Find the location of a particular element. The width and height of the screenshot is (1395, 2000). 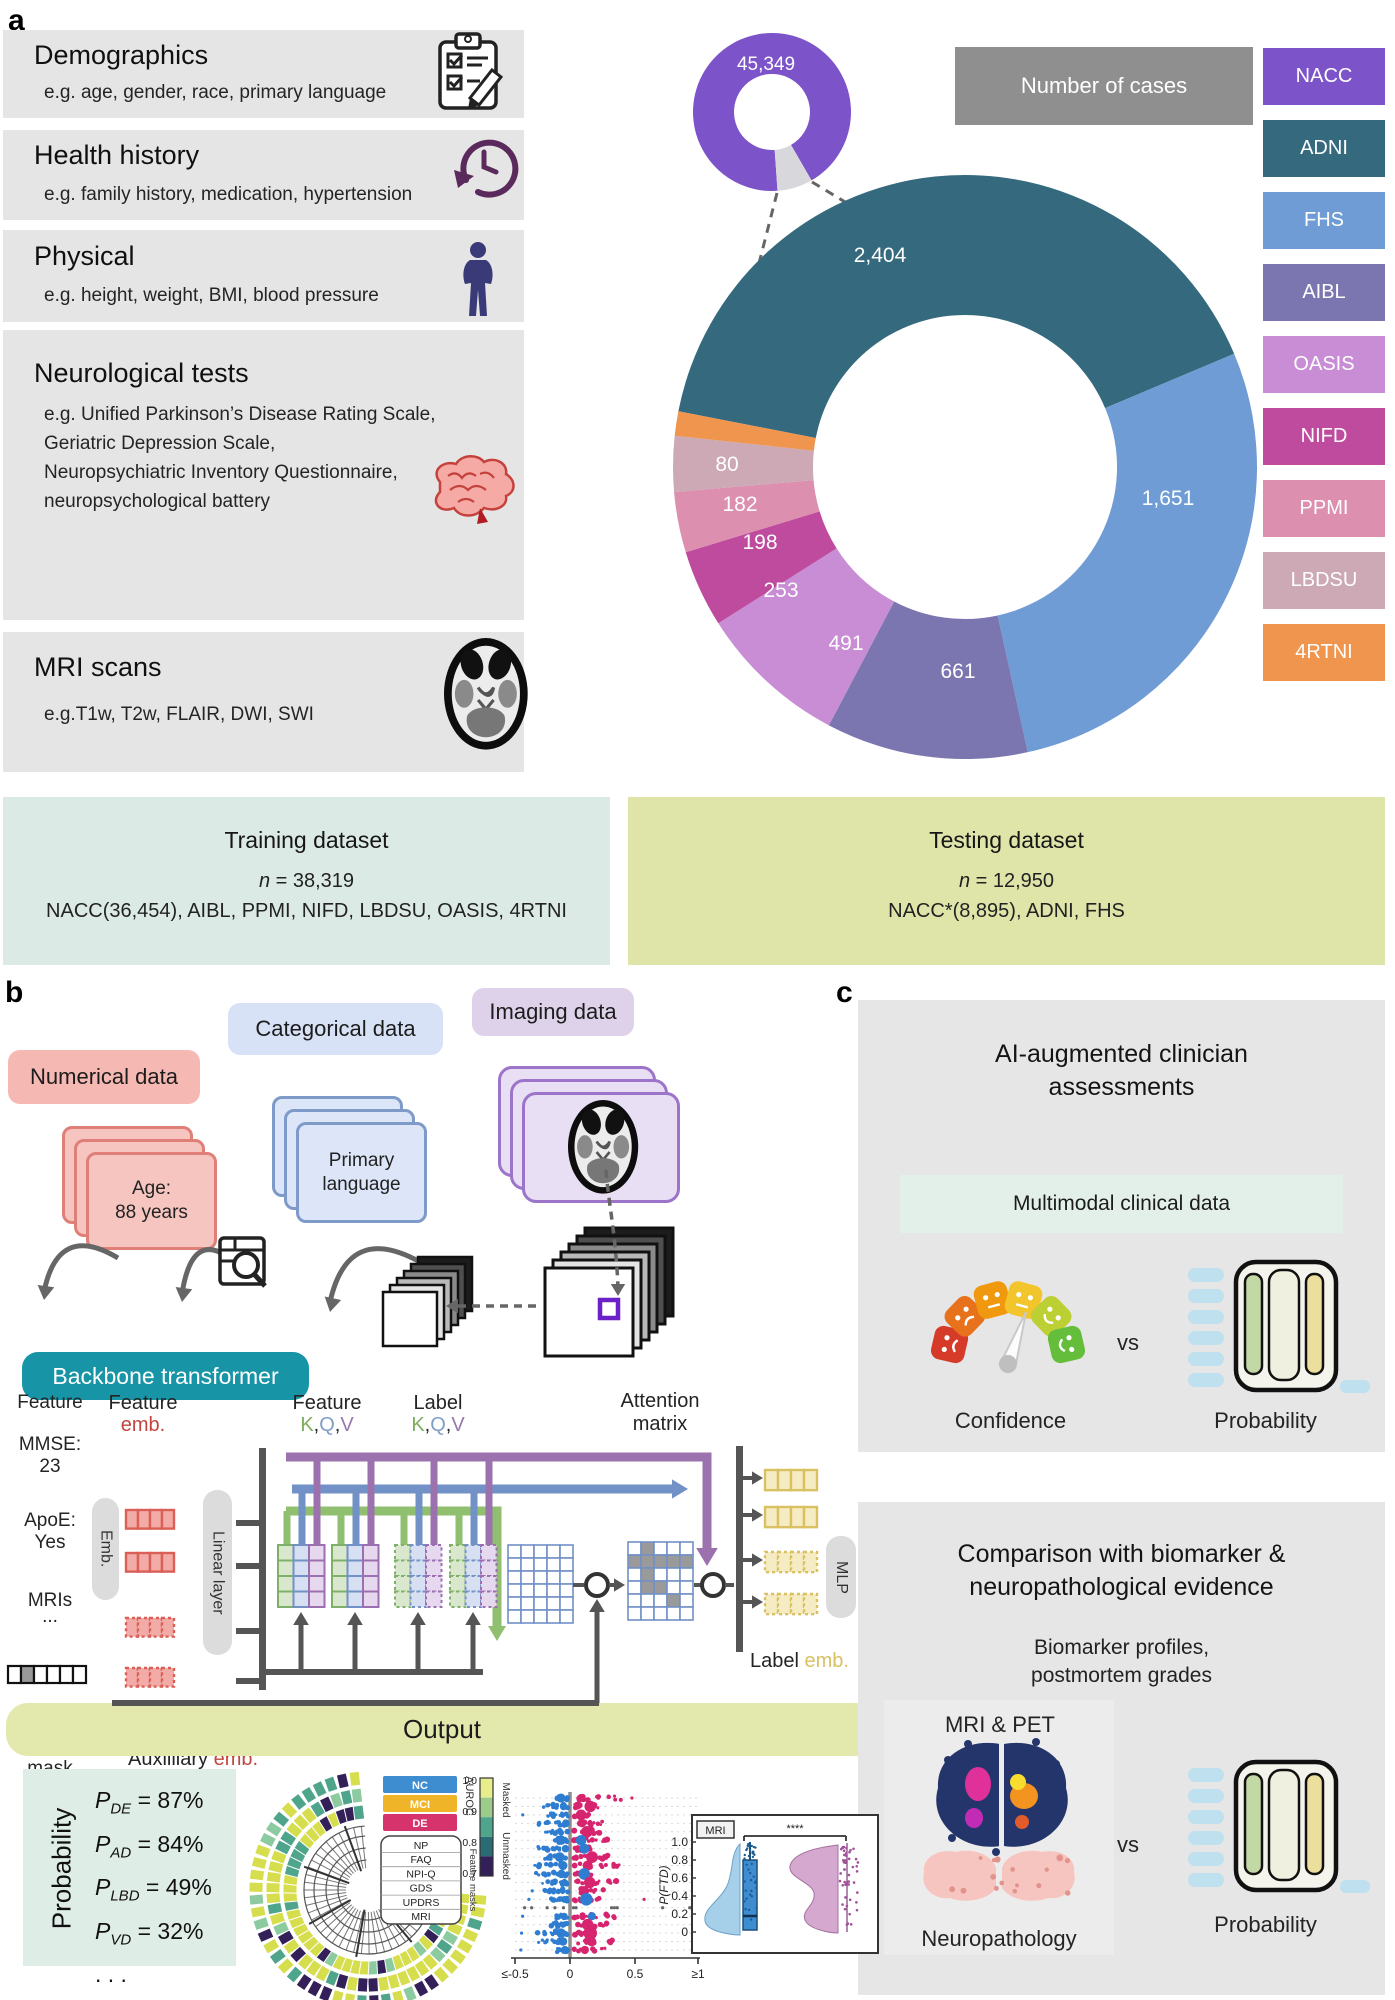

health-history-box is located at coordinates (263, 175).